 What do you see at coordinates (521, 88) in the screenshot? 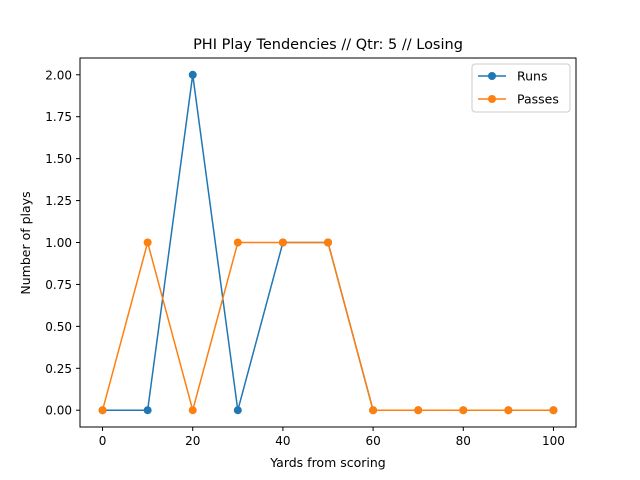
I see `legend: Runs Passes` at bounding box center [521, 88].